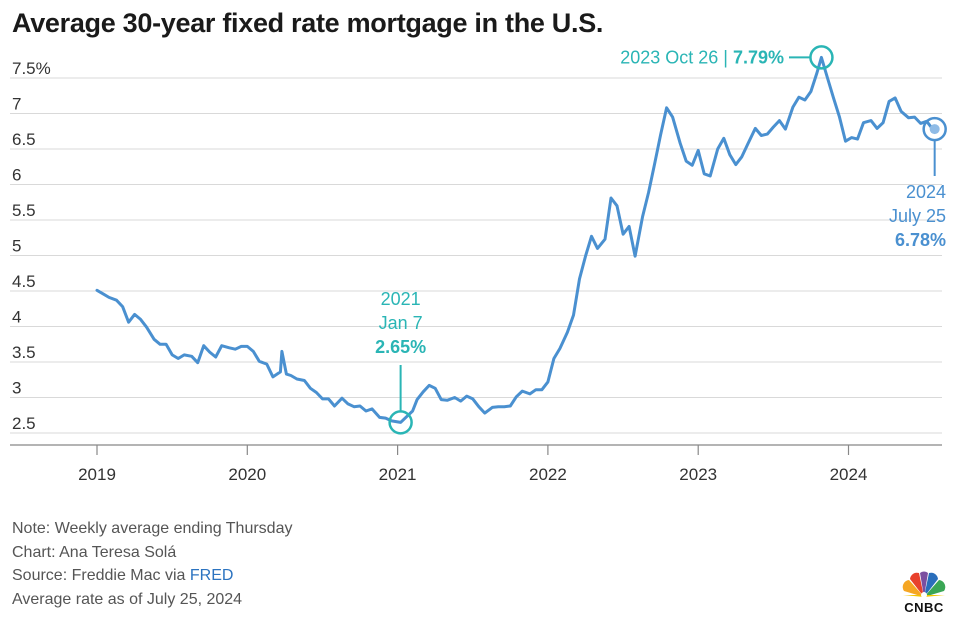  What do you see at coordinates (400, 347) in the screenshot?
I see `low-value-label: 2.65%` at bounding box center [400, 347].